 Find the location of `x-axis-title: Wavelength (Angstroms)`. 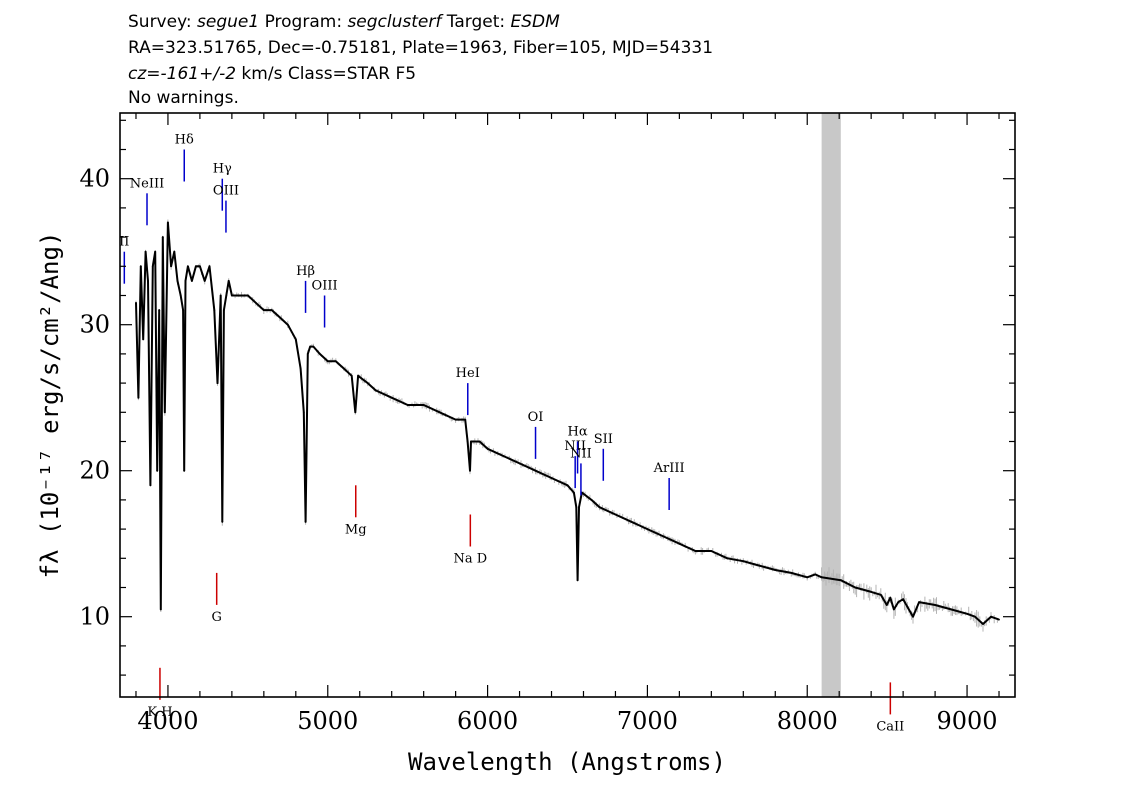

x-axis-title: Wavelength (Angstroms) is located at coordinates (567, 762).